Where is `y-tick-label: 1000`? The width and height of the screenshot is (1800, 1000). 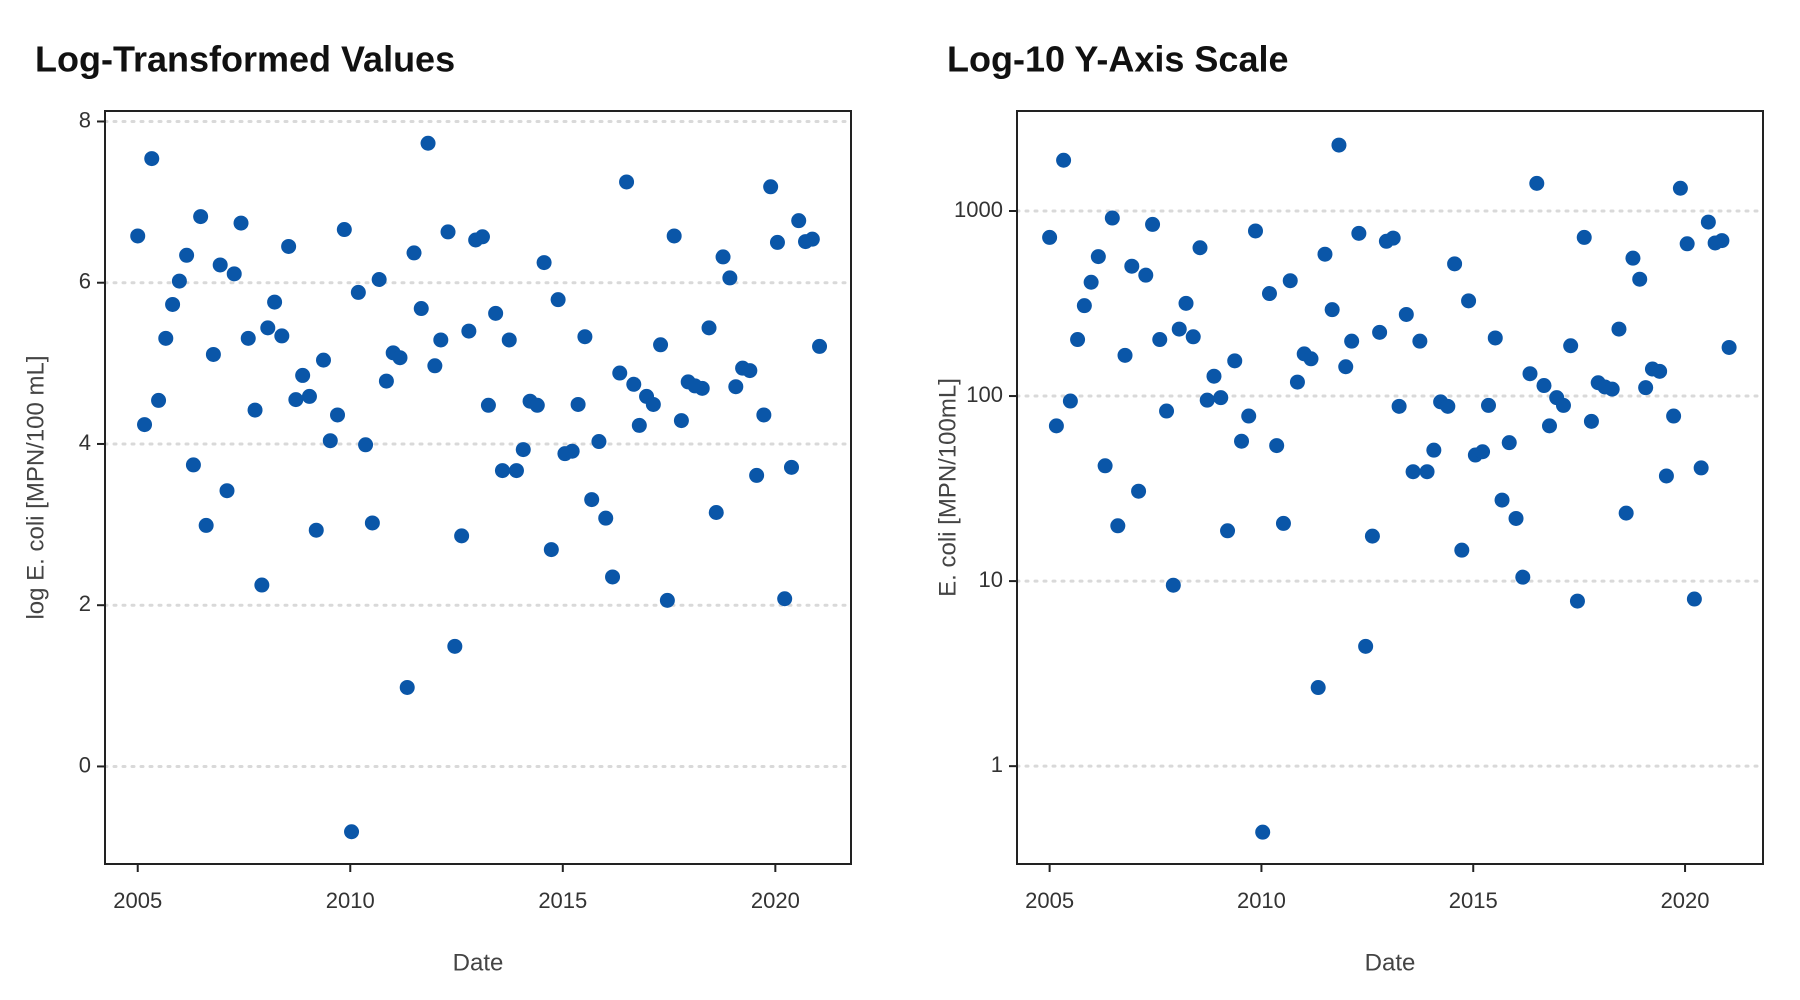
y-tick-label: 1000 is located at coordinates (978, 209).